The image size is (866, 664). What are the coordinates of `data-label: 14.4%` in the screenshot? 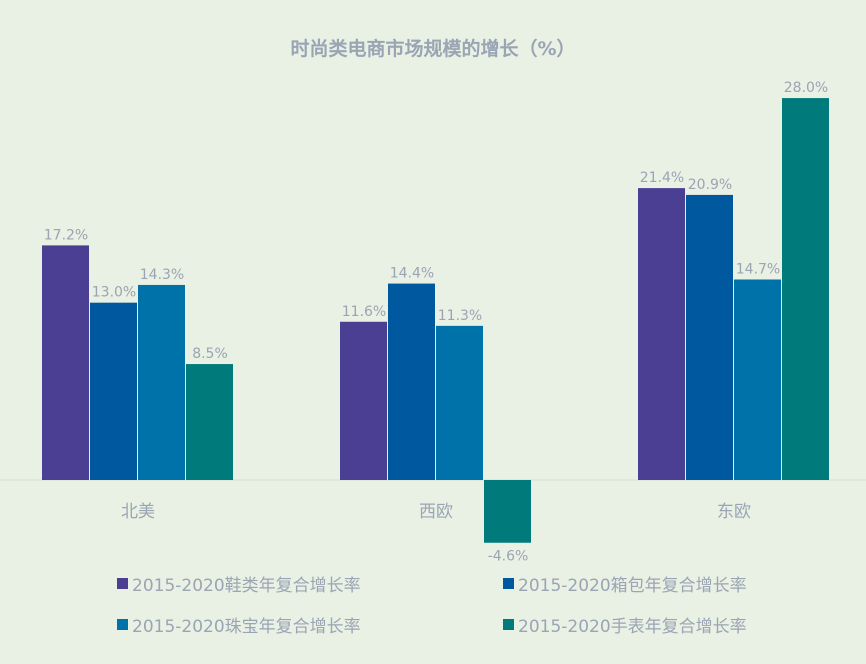 It's located at (412, 274).